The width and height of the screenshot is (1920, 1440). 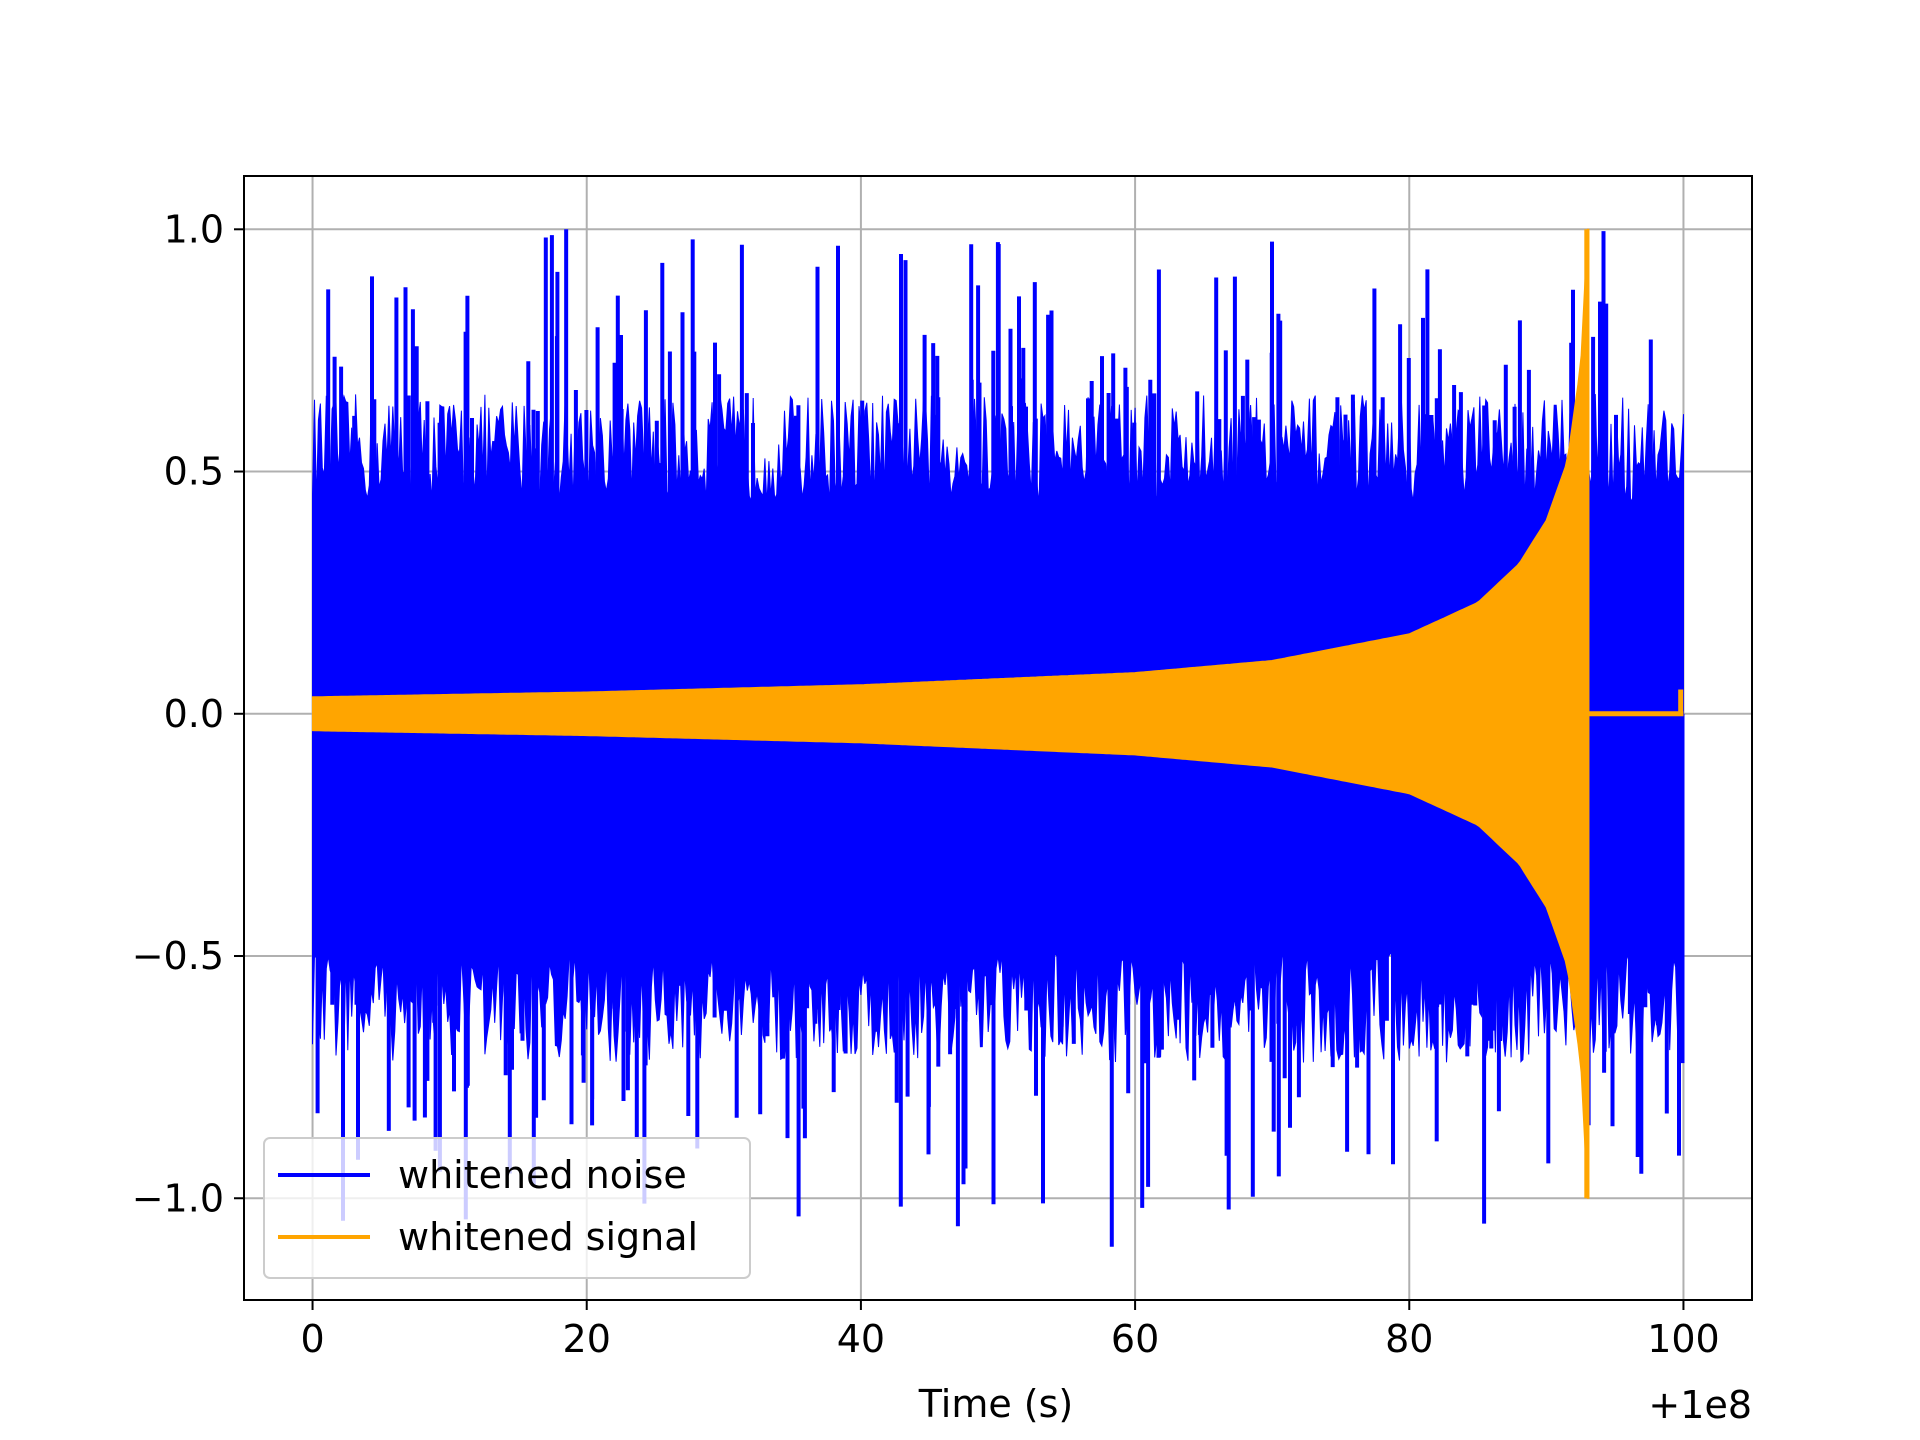 I want to click on y-tick-label: 0.5, so click(x=194, y=472).